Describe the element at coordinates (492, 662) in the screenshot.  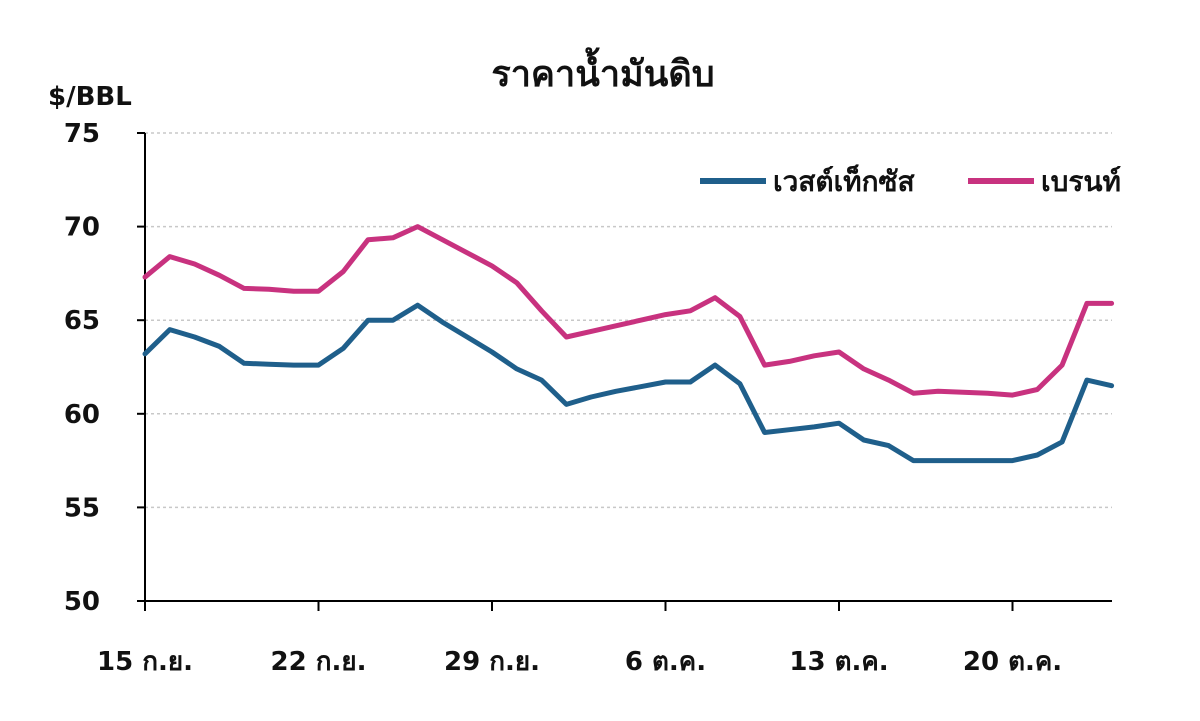
I see `x-tick-label-2: 29 ก.ย.` at that location.